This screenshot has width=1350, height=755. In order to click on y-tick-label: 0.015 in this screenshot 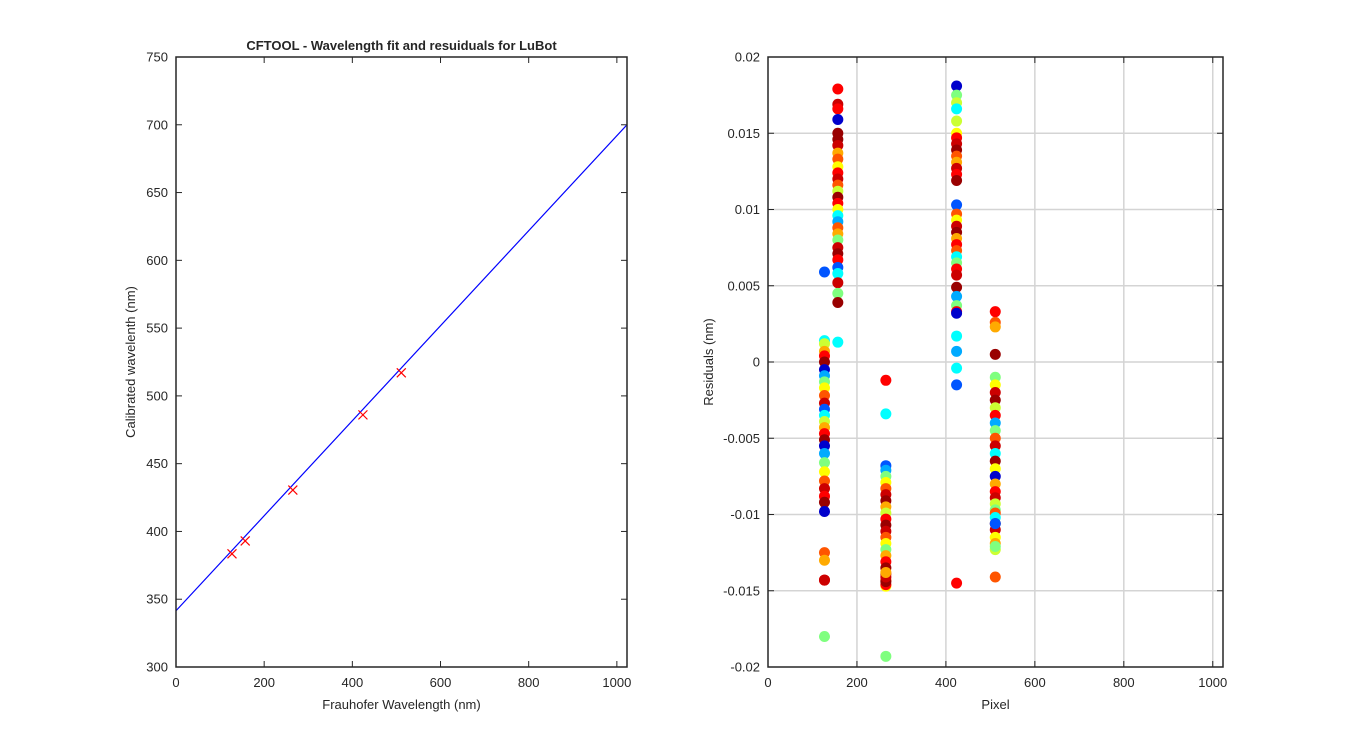, I will do `click(743, 133)`.